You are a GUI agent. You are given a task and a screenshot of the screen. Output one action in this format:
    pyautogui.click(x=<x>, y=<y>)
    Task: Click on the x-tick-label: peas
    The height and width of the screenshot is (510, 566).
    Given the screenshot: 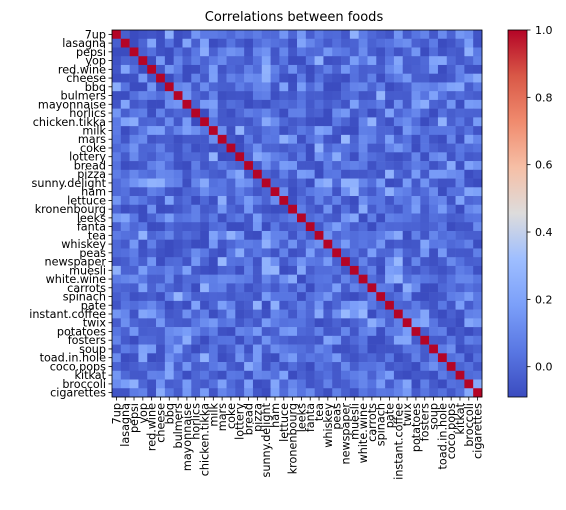 What is the action you would take?
    pyautogui.click(x=337, y=416)
    